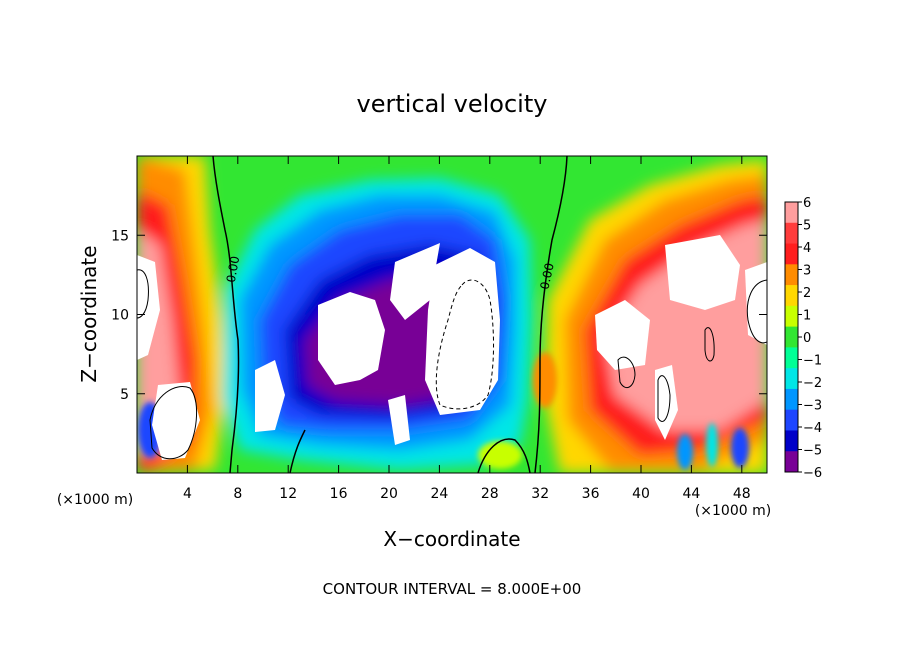 Image resolution: width=904 pixels, height=654 pixels. Describe the element at coordinates (464, 344) in the screenshot. I see `contour-negative-dashed` at that location.